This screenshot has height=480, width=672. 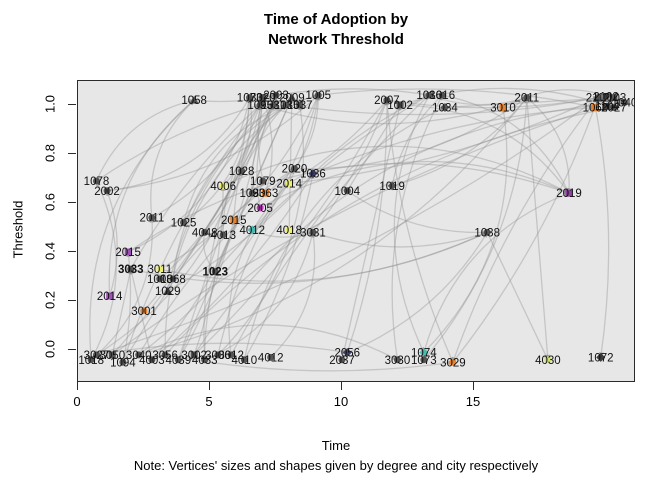 What do you see at coordinates (313, 233) in the screenshot?
I see `vertex-label: 3031` at bounding box center [313, 233].